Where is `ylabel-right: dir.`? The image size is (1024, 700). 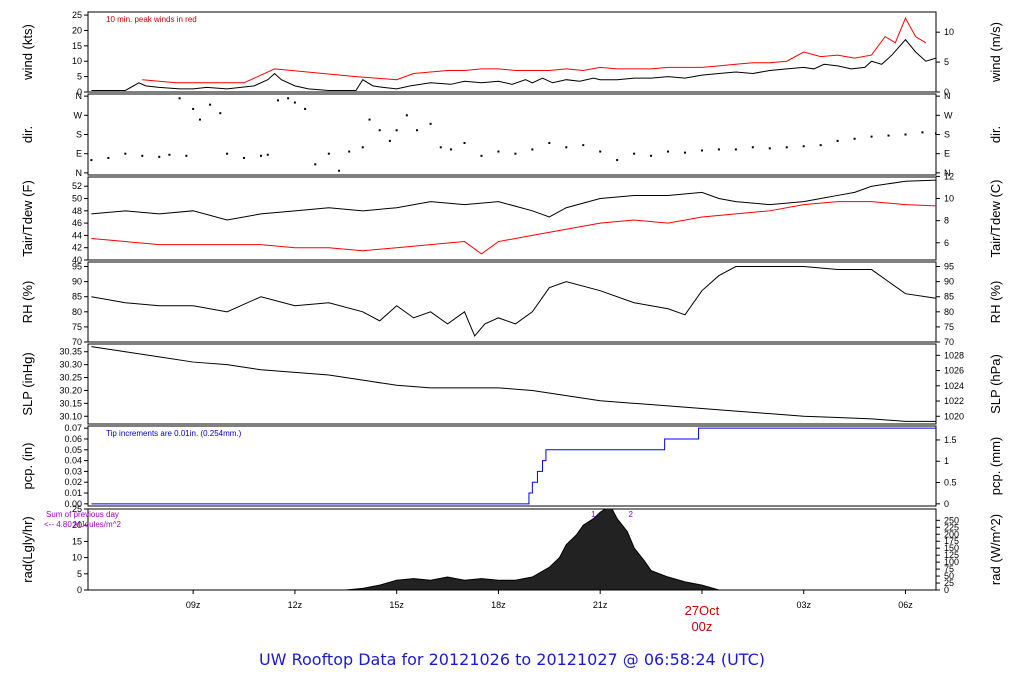
ylabel-right: dir. is located at coordinates (995, 134).